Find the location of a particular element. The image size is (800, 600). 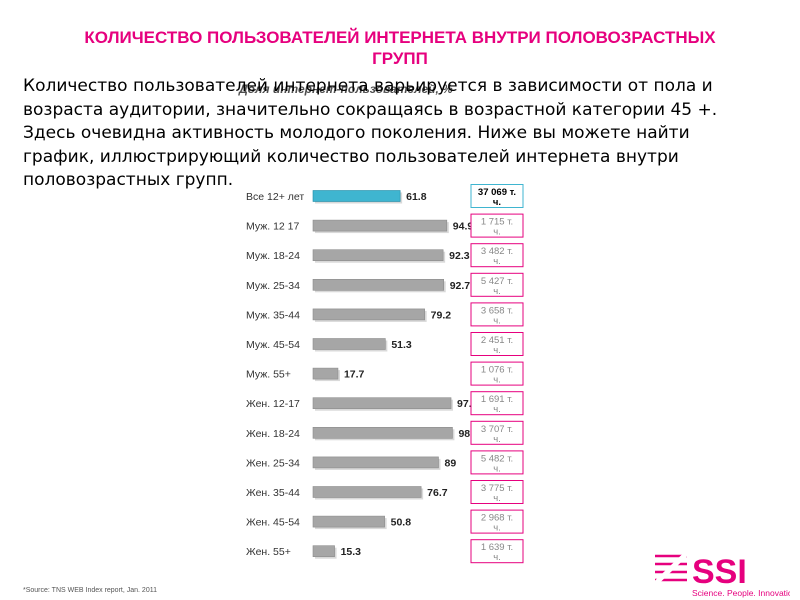

value-label: 17.7 is located at coordinates (354, 375).